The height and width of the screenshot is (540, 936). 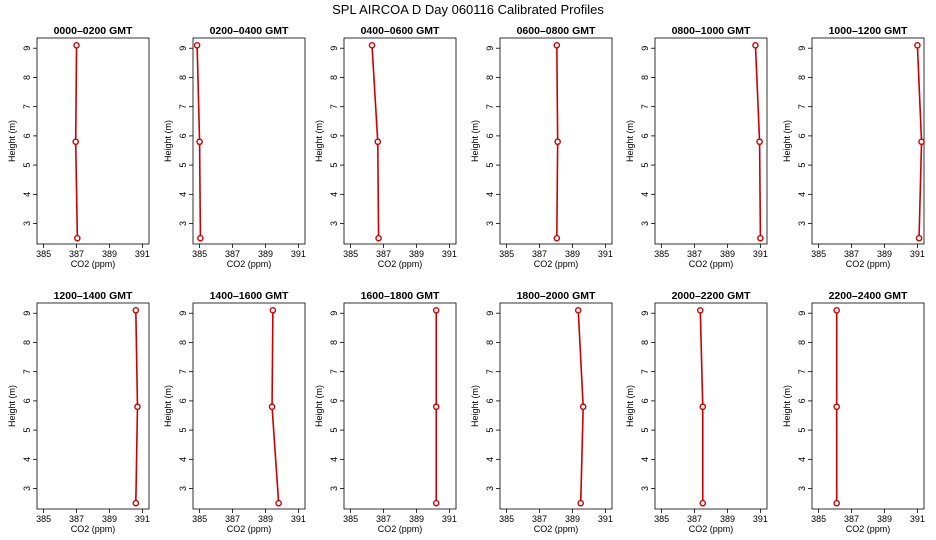 What do you see at coordinates (868, 296) in the screenshot?
I see `panel-title: 2200–2400 GMT` at bounding box center [868, 296].